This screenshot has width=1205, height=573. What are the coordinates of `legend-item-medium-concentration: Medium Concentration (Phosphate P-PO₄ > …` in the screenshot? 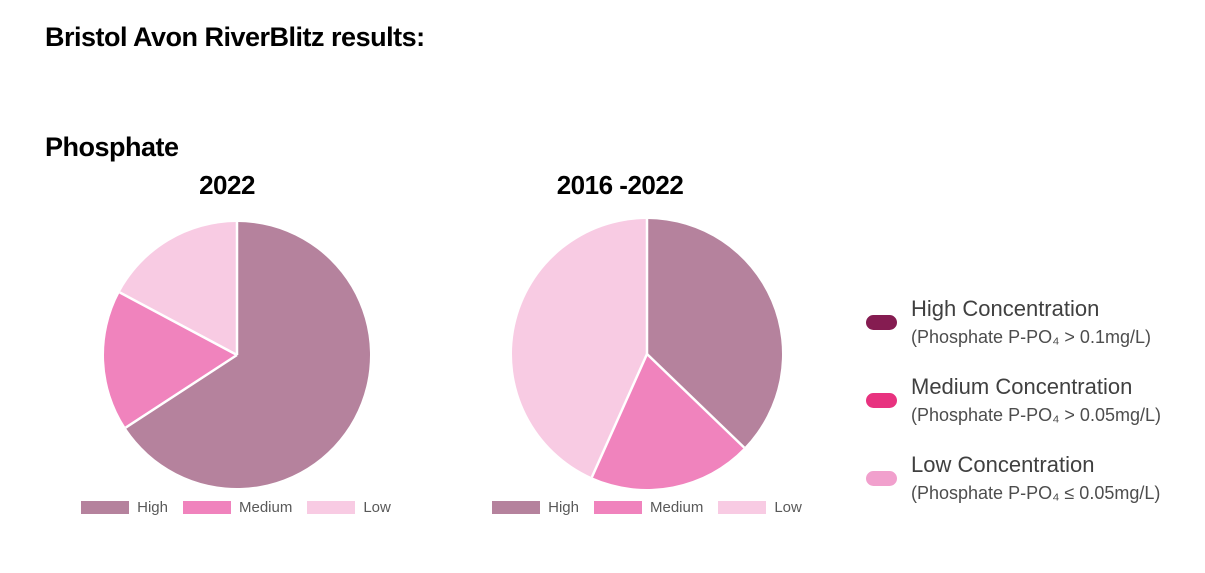 It's located at (1031, 400).